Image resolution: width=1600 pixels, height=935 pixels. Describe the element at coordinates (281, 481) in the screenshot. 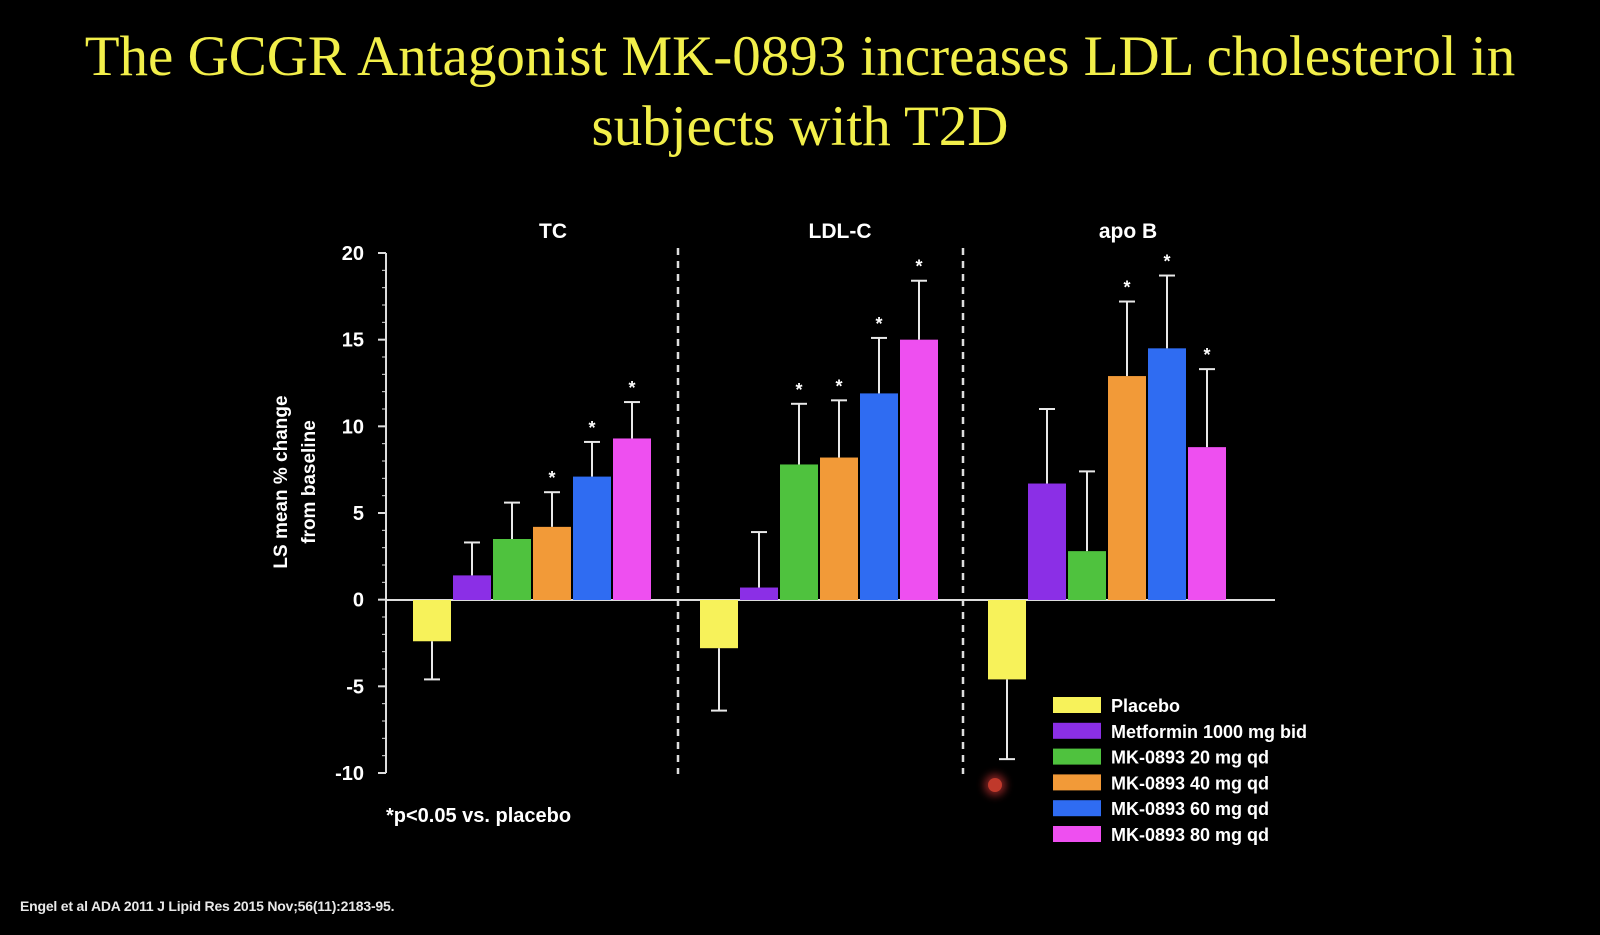

I see `y-axis-title-line: LS mean % change` at that location.